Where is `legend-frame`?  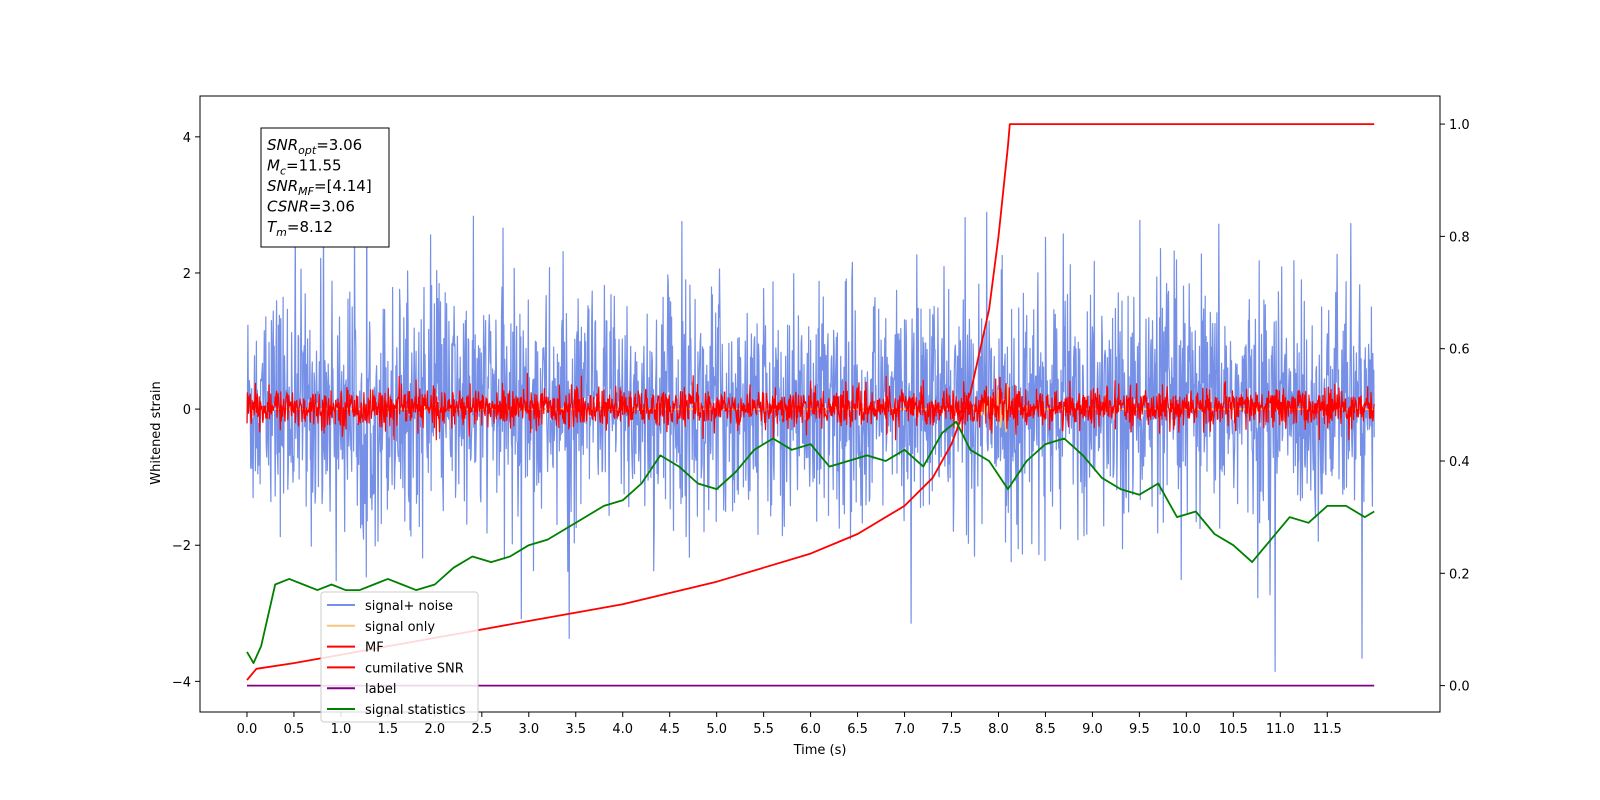
legend-frame is located at coordinates (399, 657).